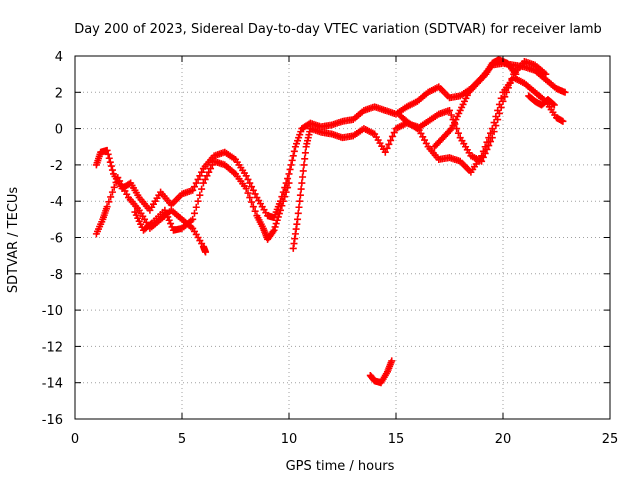 Image resolution: width=640 pixels, height=480 pixels. Describe the element at coordinates (52, 420) in the screenshot. I see `y-tick-label: -16` at that location.